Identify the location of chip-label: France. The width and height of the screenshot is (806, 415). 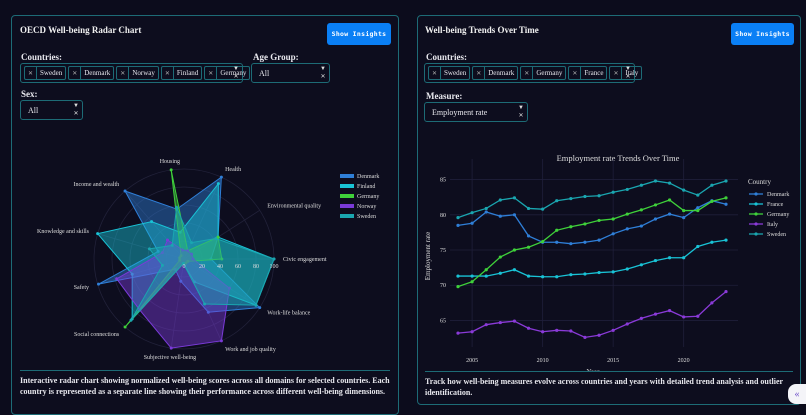
(593, 73).